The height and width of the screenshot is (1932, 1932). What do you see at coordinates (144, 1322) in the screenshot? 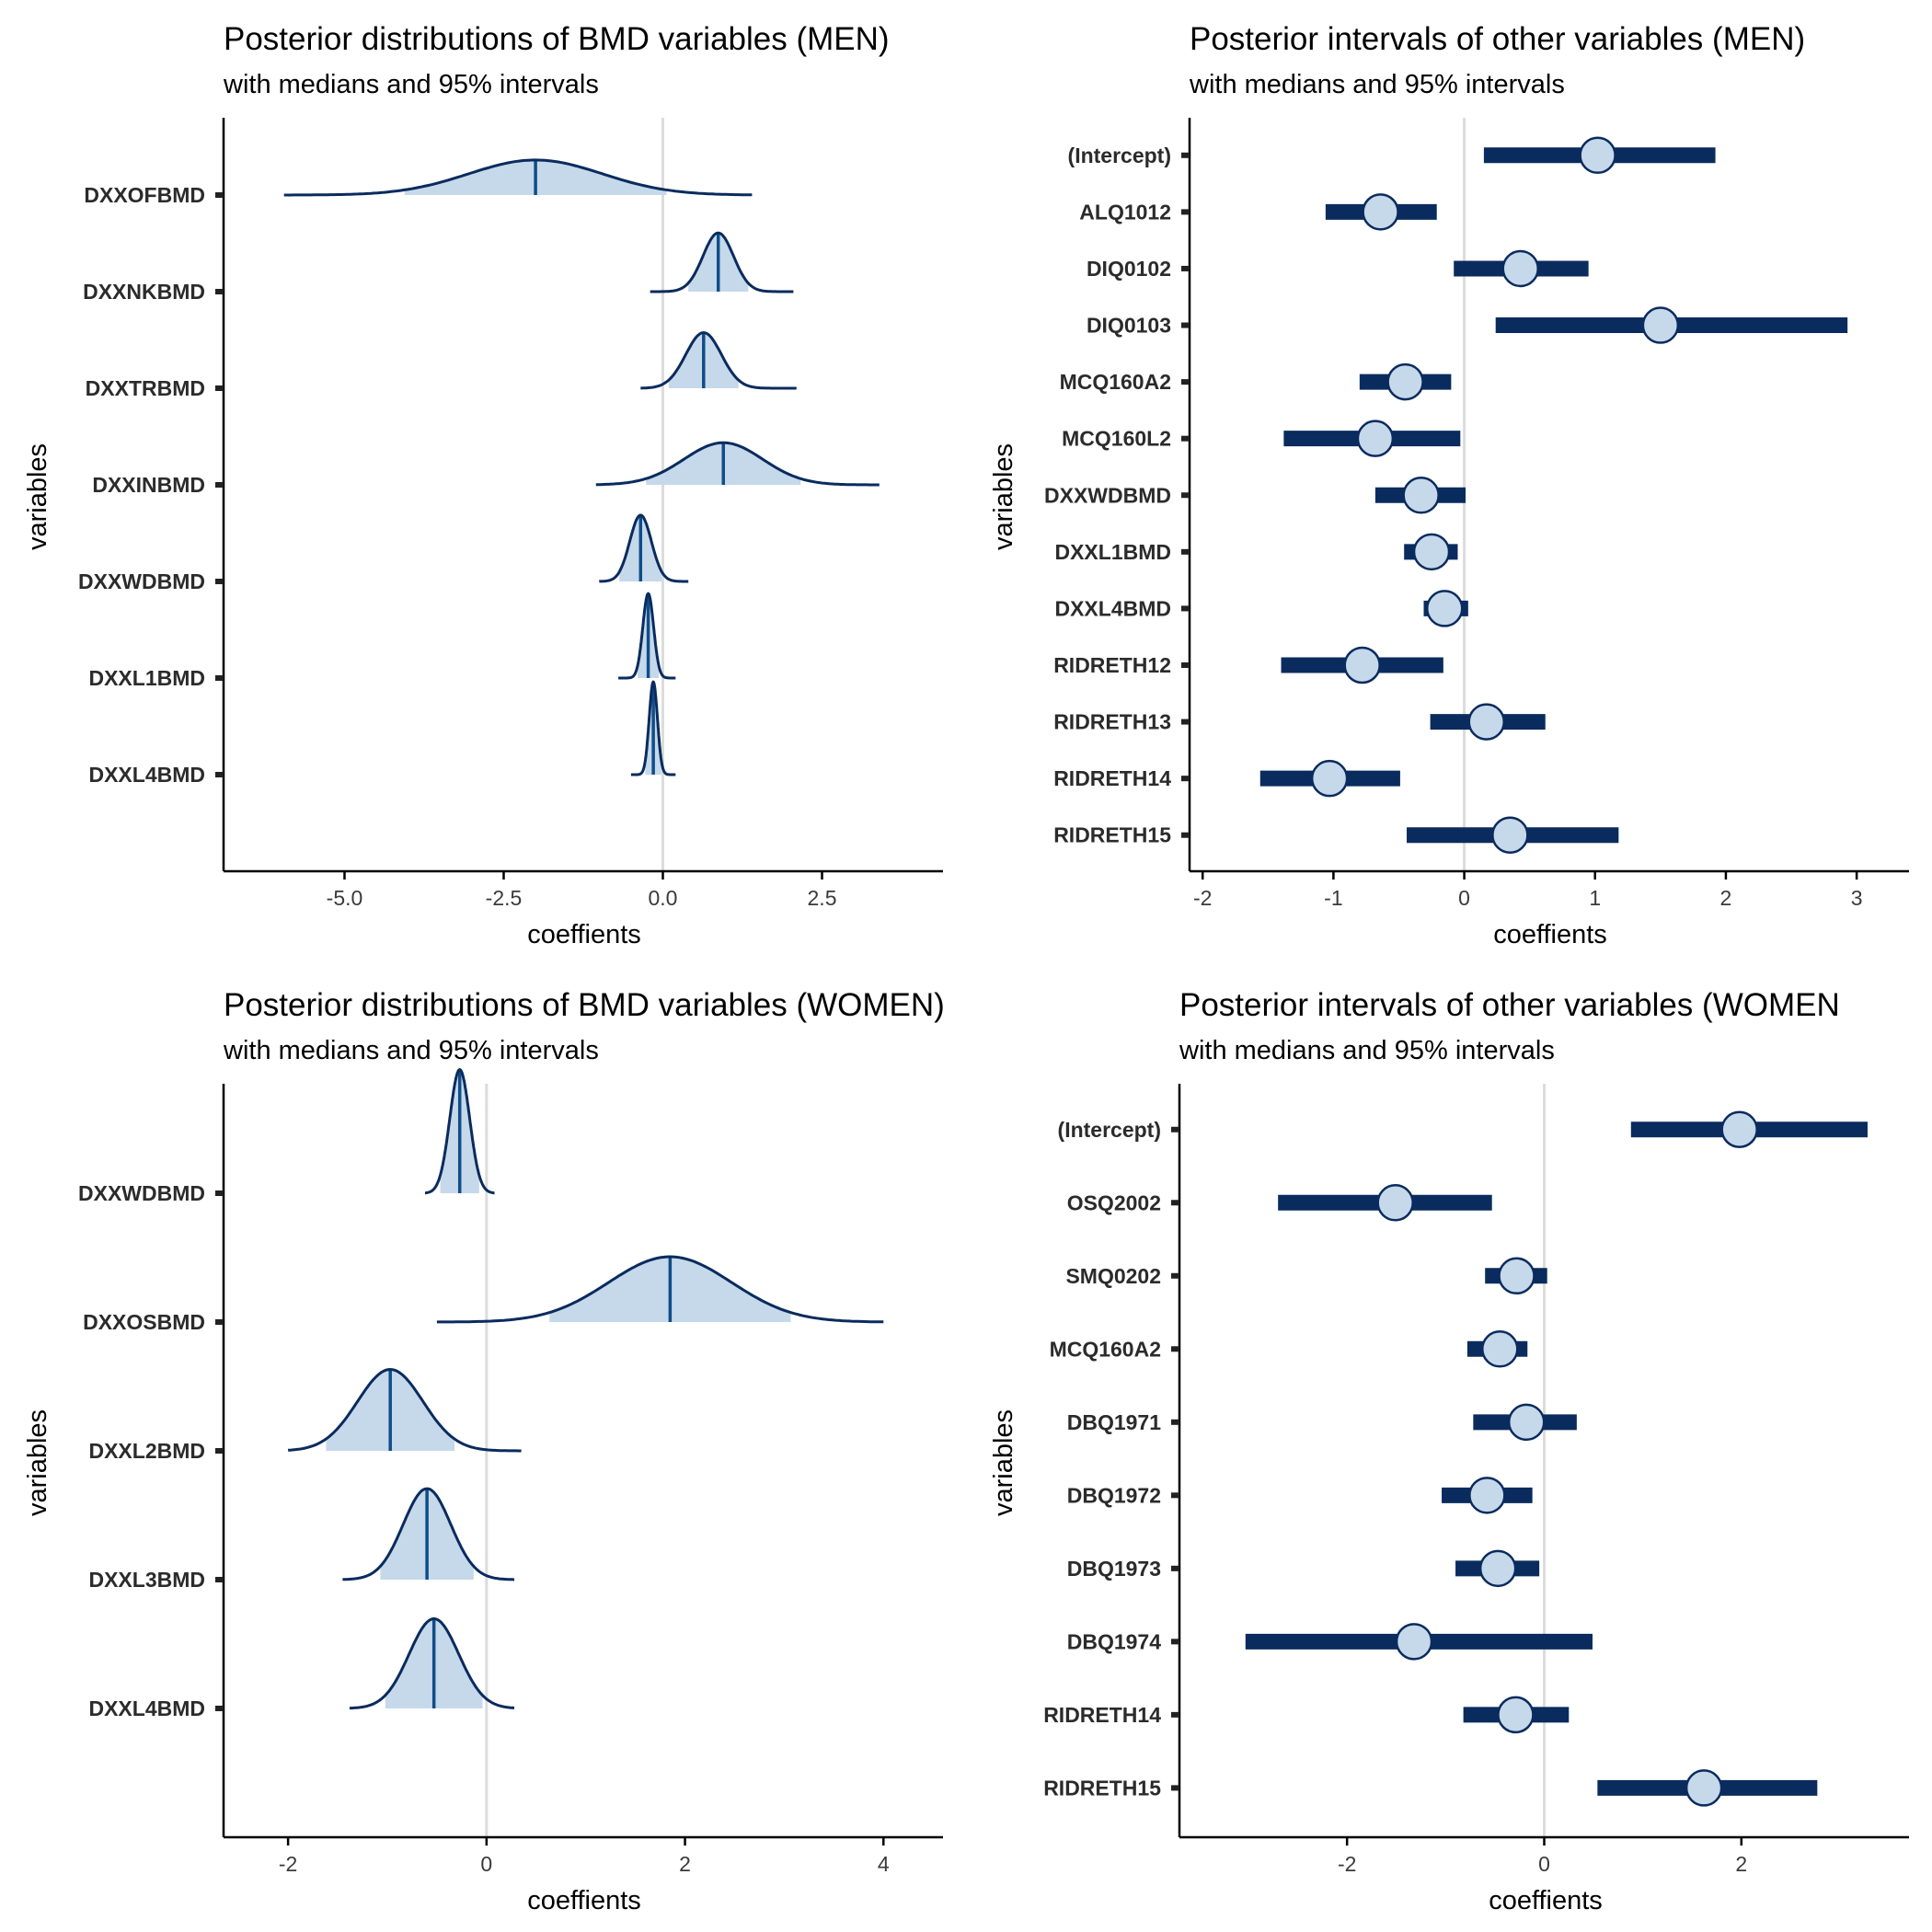
I see `y-tick-label: DXXOSBMD` at bounding box center [144, 1322].